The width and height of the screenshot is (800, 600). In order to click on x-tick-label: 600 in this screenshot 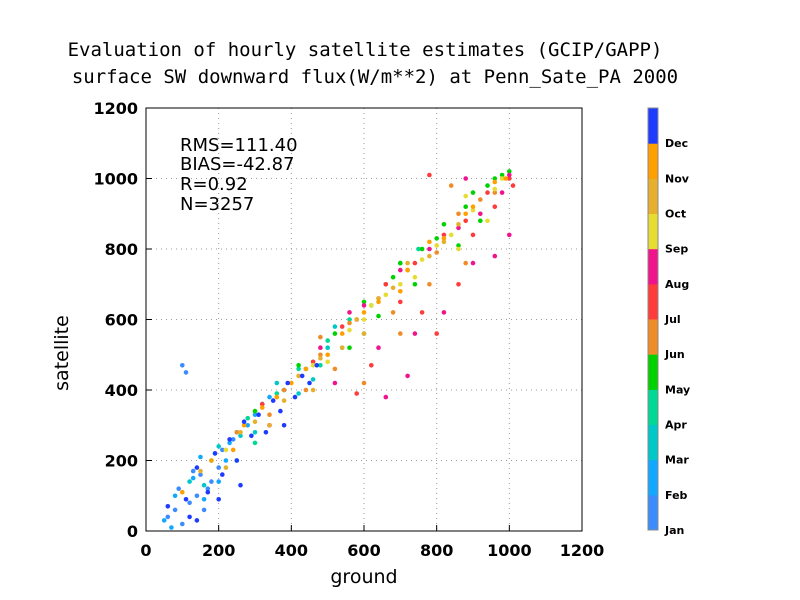, I will do `click(363, 550)`.